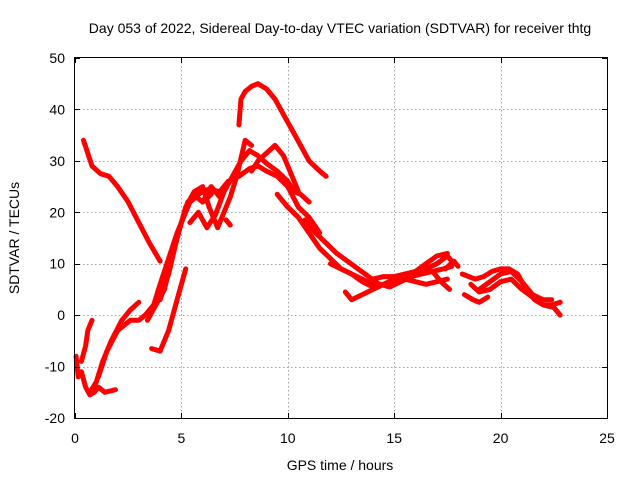 Image resolution: width=640 pixels, height=480 pixels. I want to click on series-line-arc17, so click(396, 289).